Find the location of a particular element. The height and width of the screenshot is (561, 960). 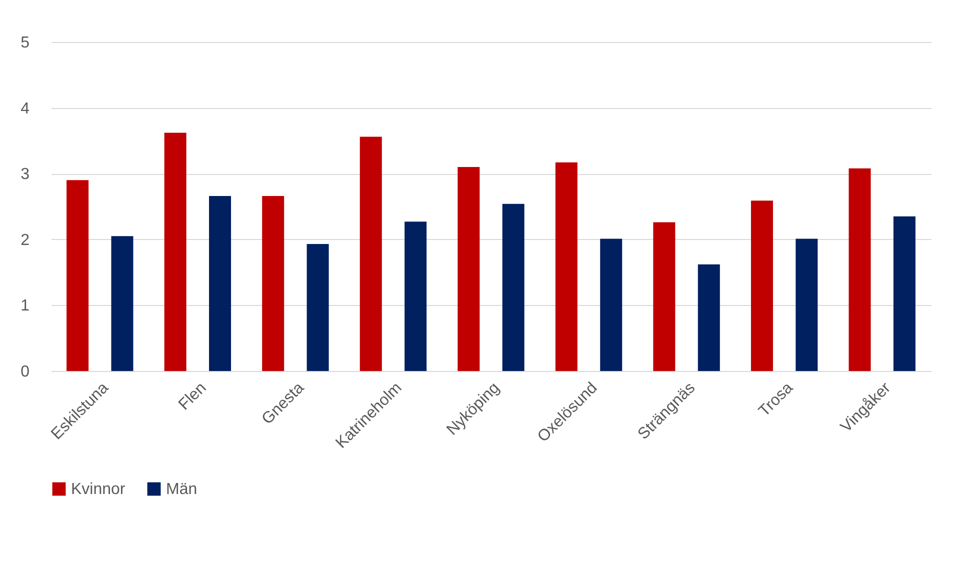

y-tick-label: 3 is located at coordinates (25, 175).